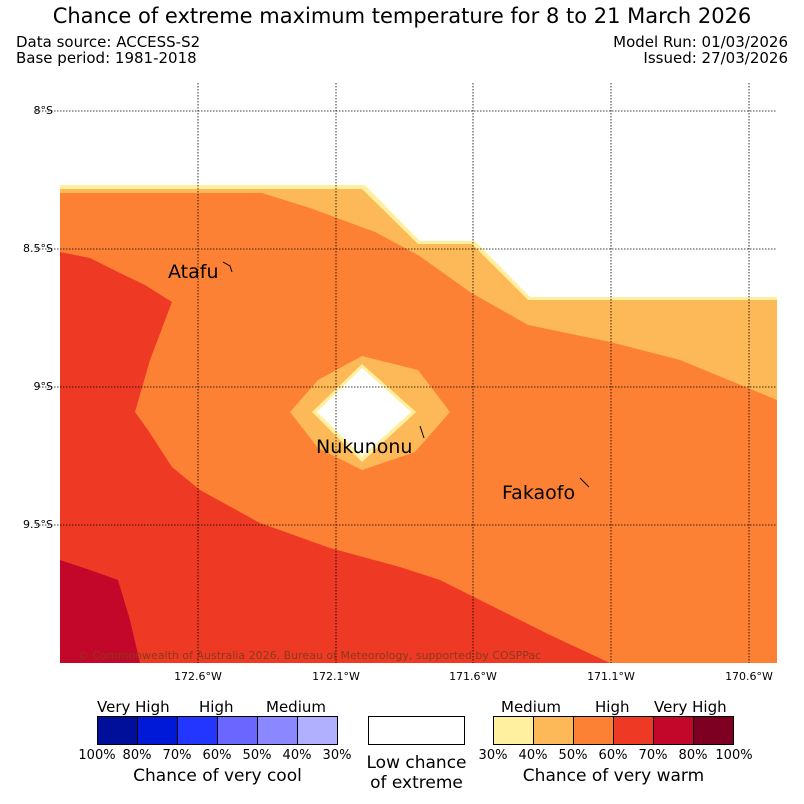 This screenshot has width=804, height=804. Describe the element at coordinates (700, 42) in the screenshot. I see `model-run-text: Model Run: 01/03/2026` at that location.